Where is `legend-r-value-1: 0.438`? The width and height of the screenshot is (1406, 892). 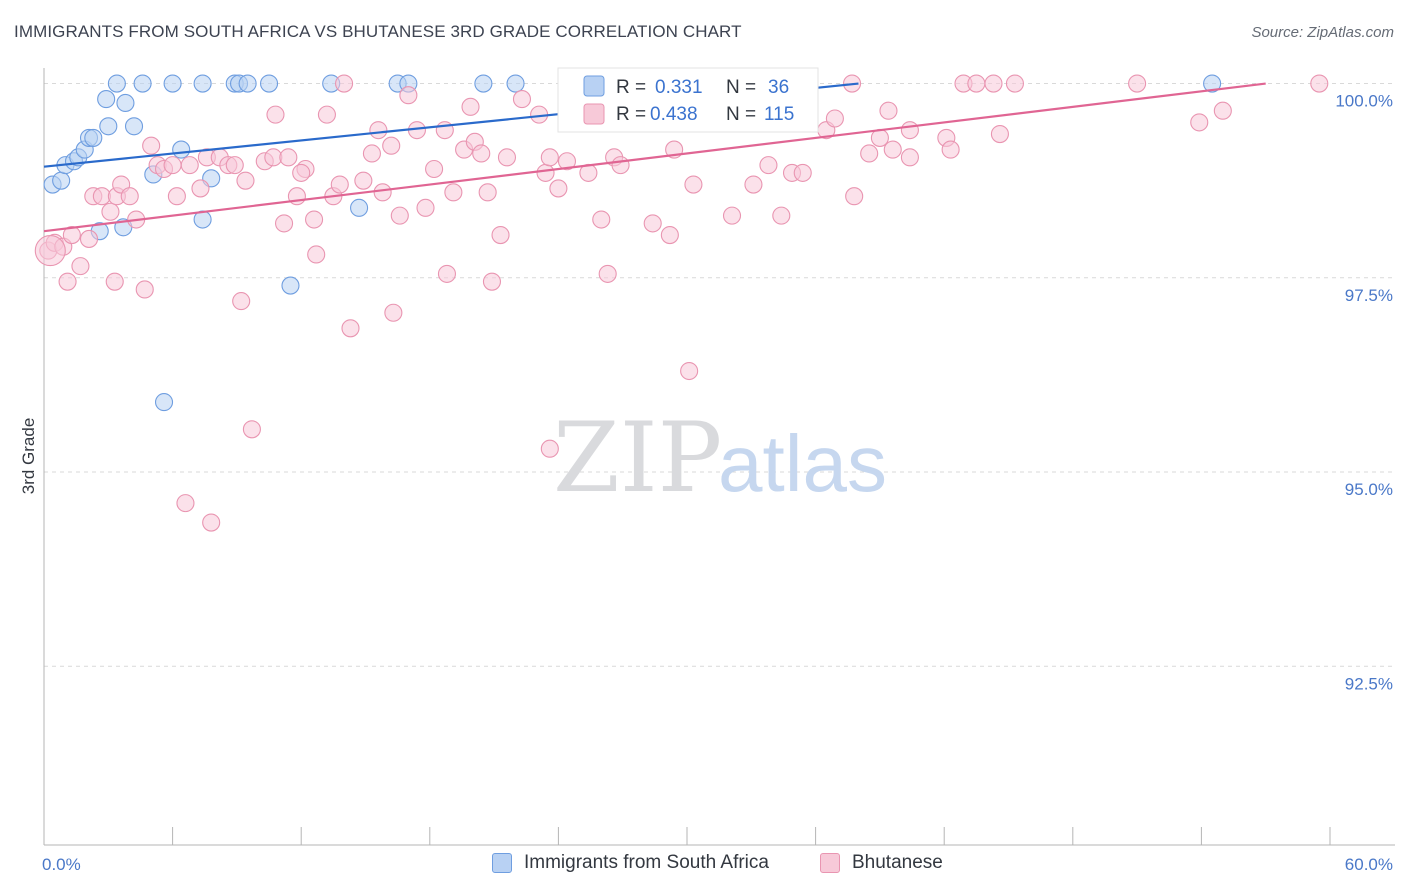
legend-r-value-1: 0.438 is located at coordinates (674, 114).